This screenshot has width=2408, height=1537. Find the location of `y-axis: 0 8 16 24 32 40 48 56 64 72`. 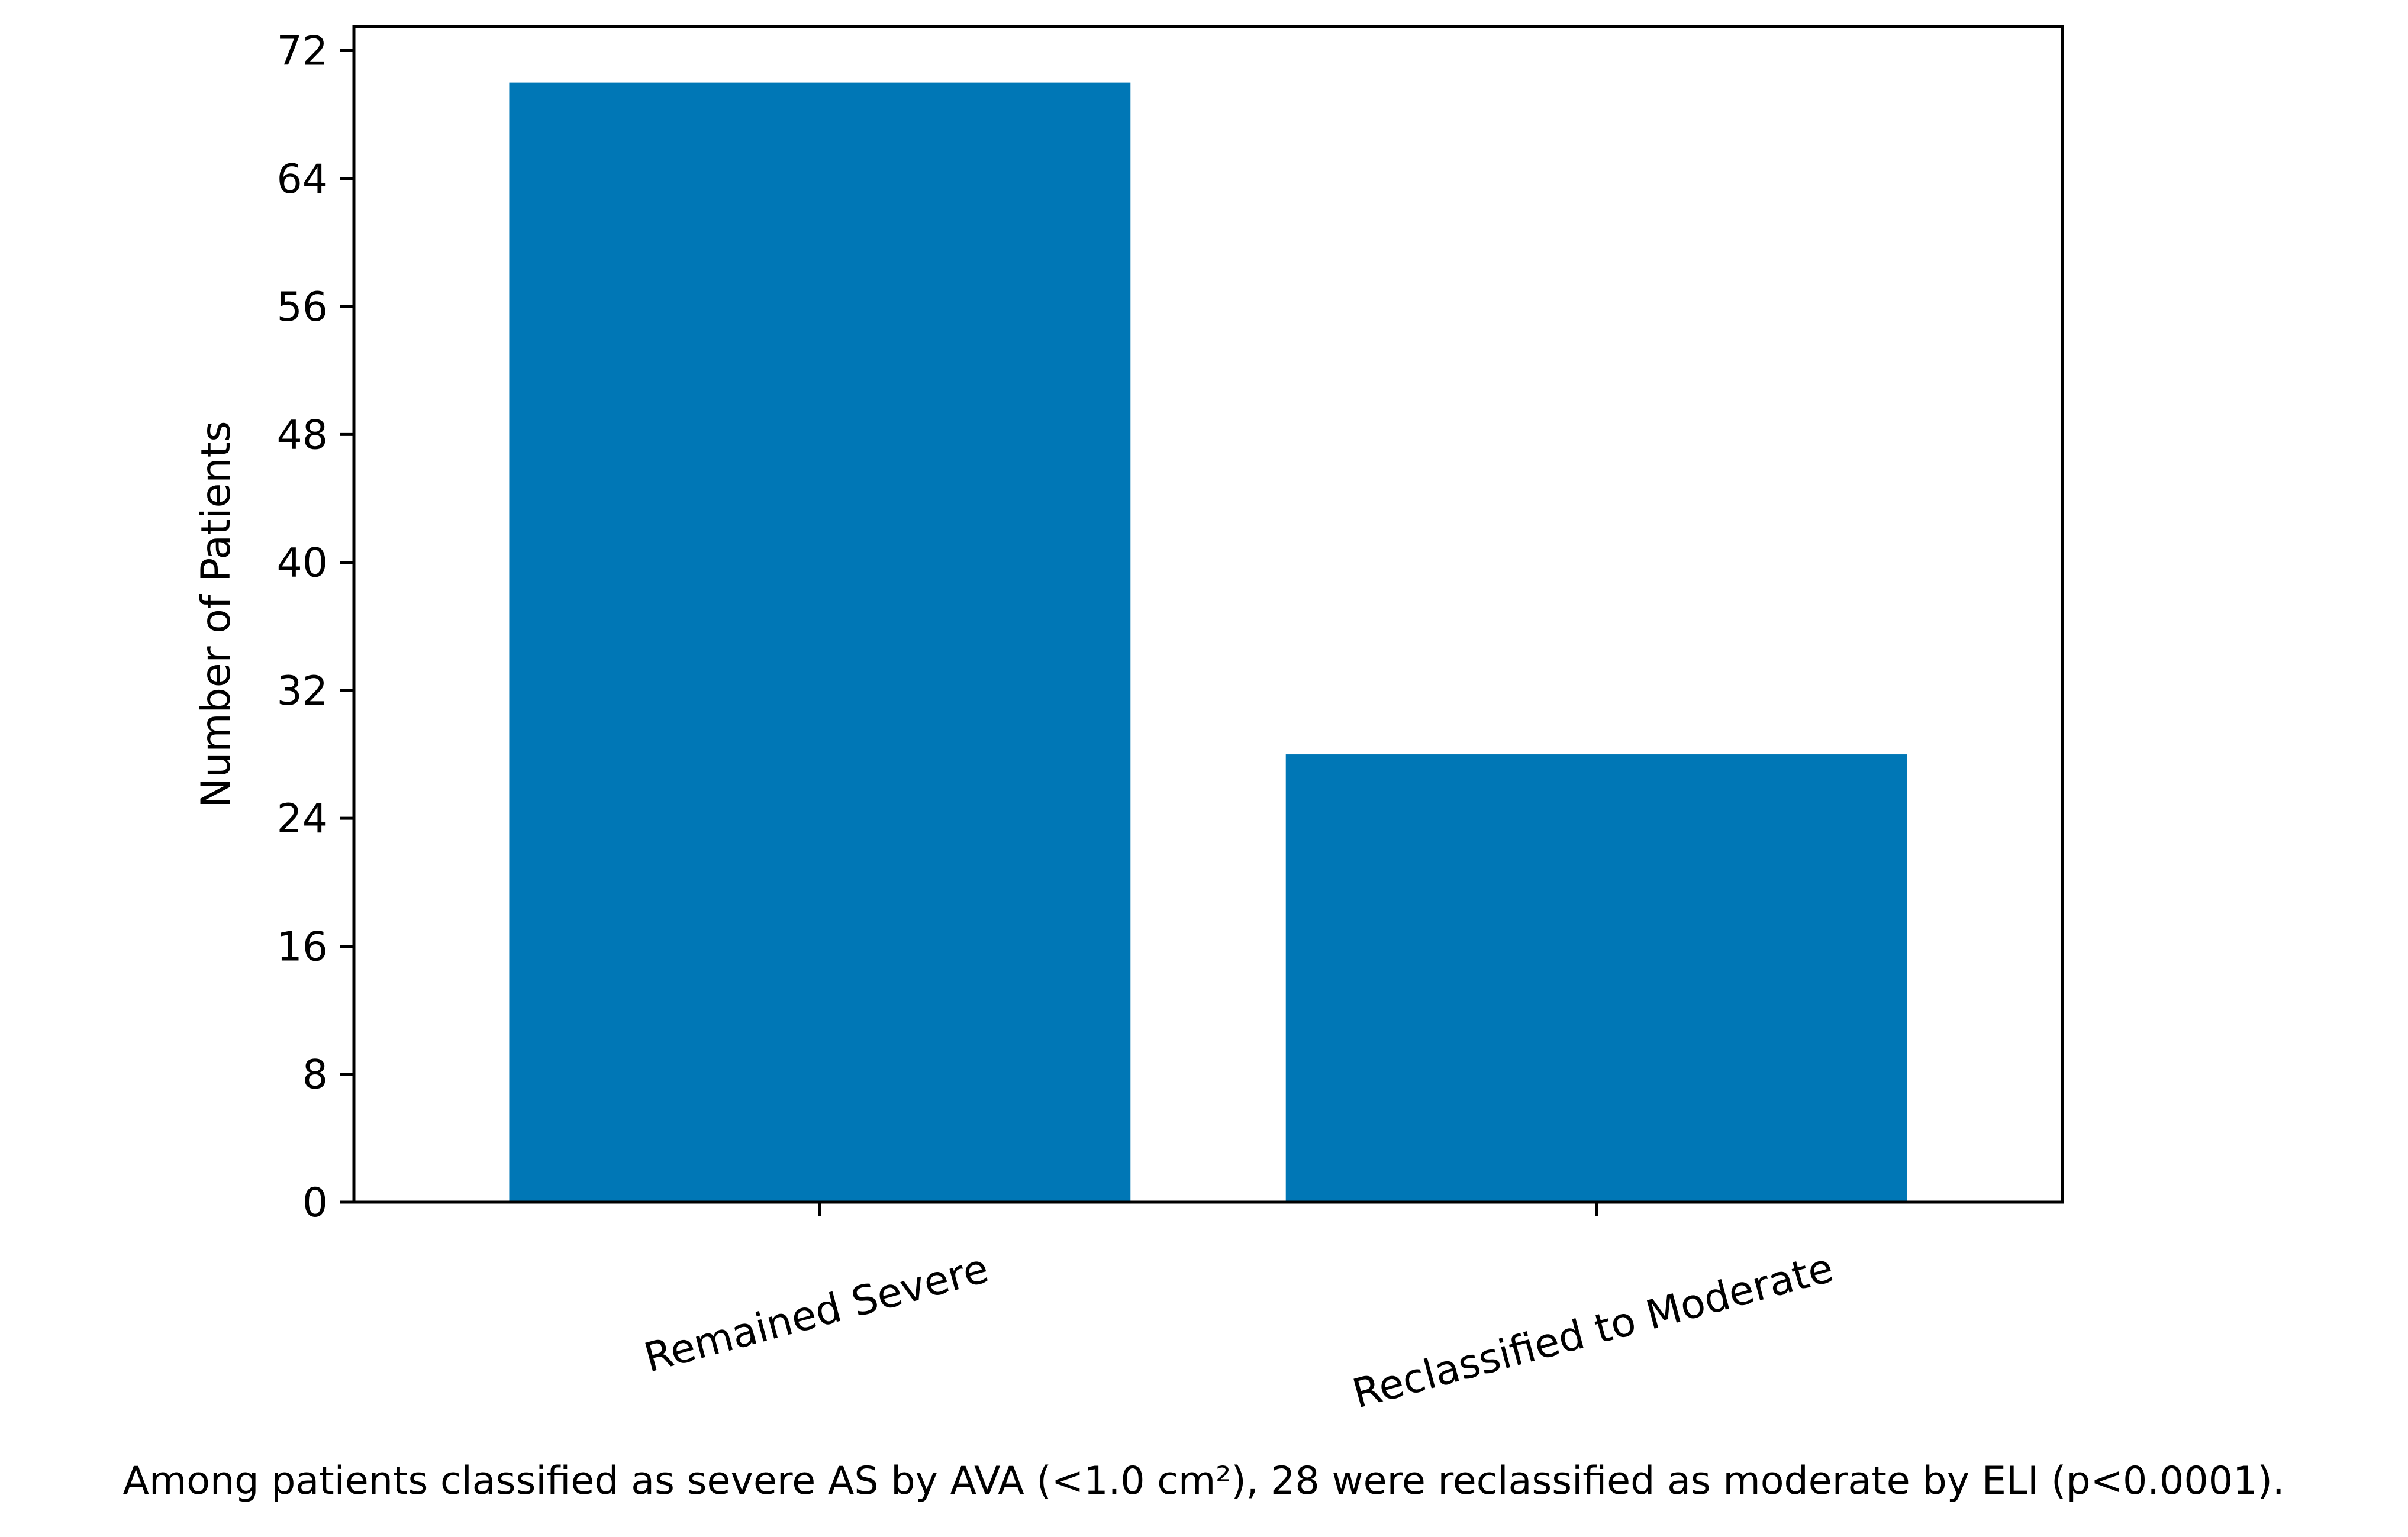

y-axis: 0 8 16 24 32 40 48 56 64 72 is located at coordinates (315, 627).